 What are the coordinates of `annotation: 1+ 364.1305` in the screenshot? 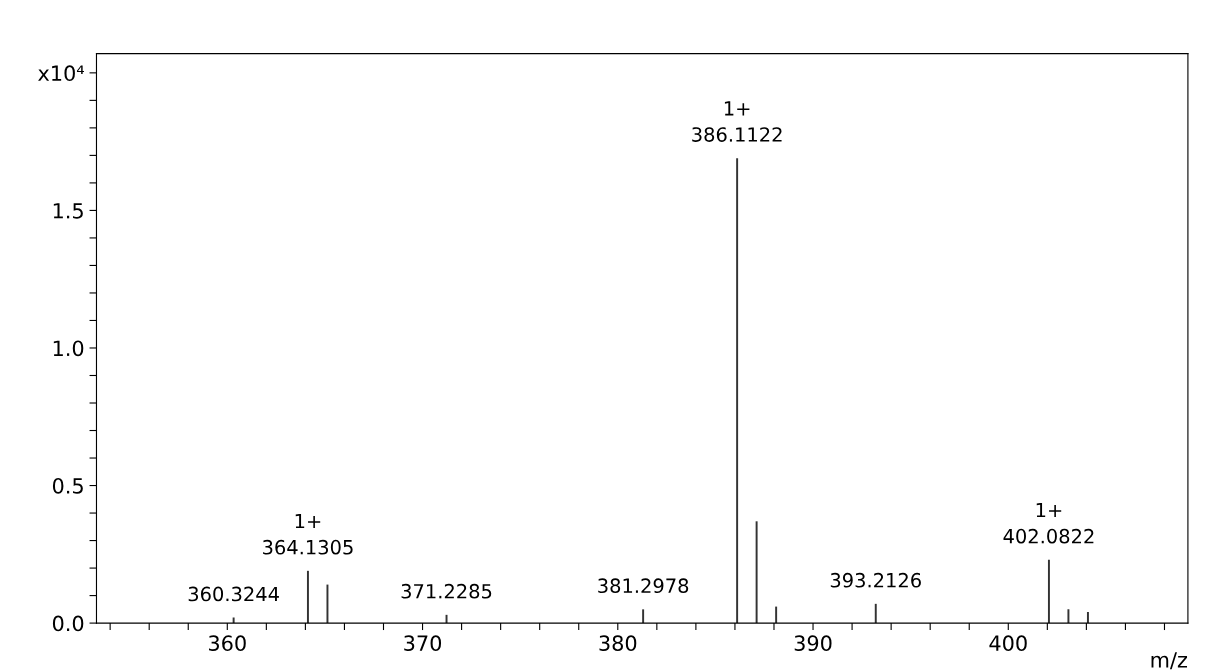 It's located at (308, 534).